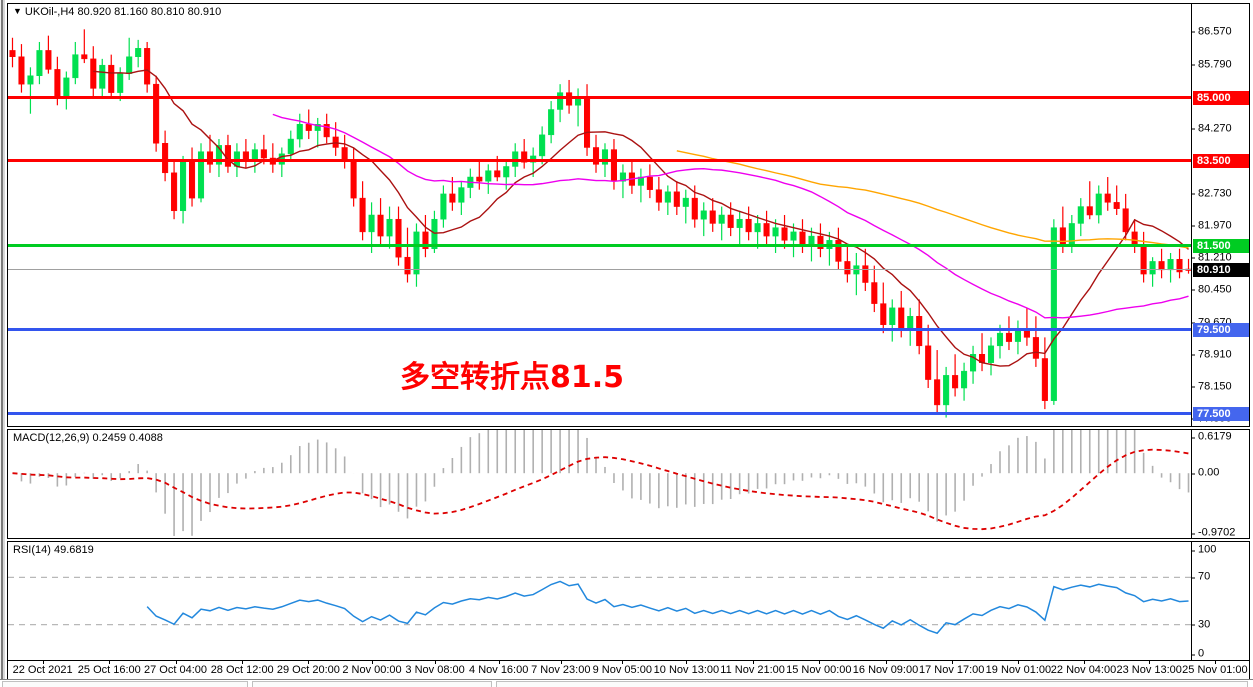 This screenshot has height=687, width=1253. I want to click on price-axis-tick: 78.910, so click(1212, 354).